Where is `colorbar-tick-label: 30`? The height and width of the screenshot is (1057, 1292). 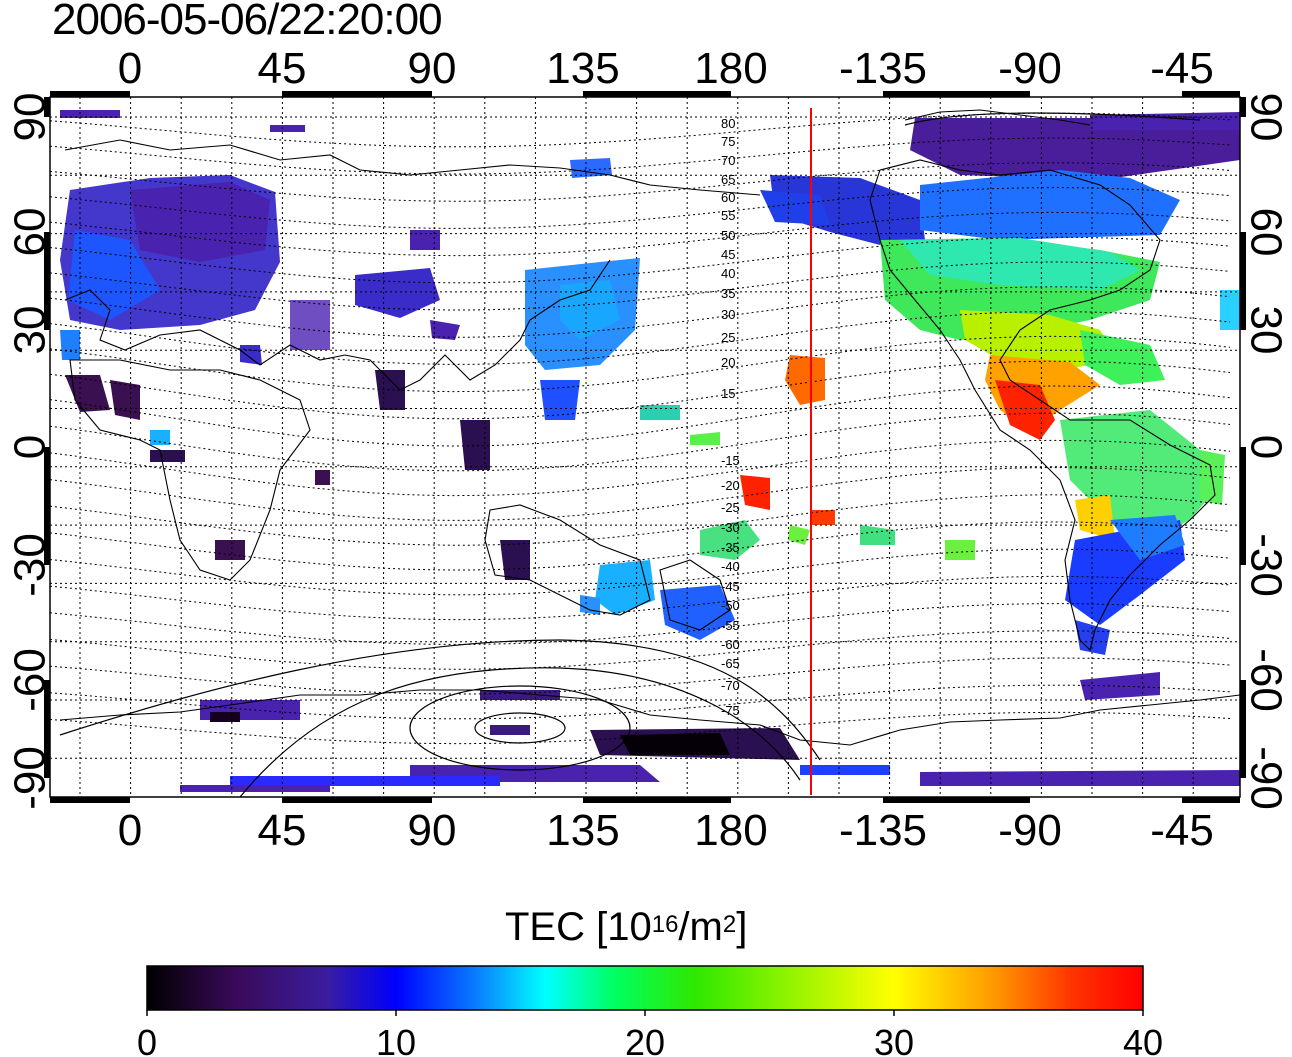 colorbar-tick-label: 30 is located at coordinates (894, 1039).